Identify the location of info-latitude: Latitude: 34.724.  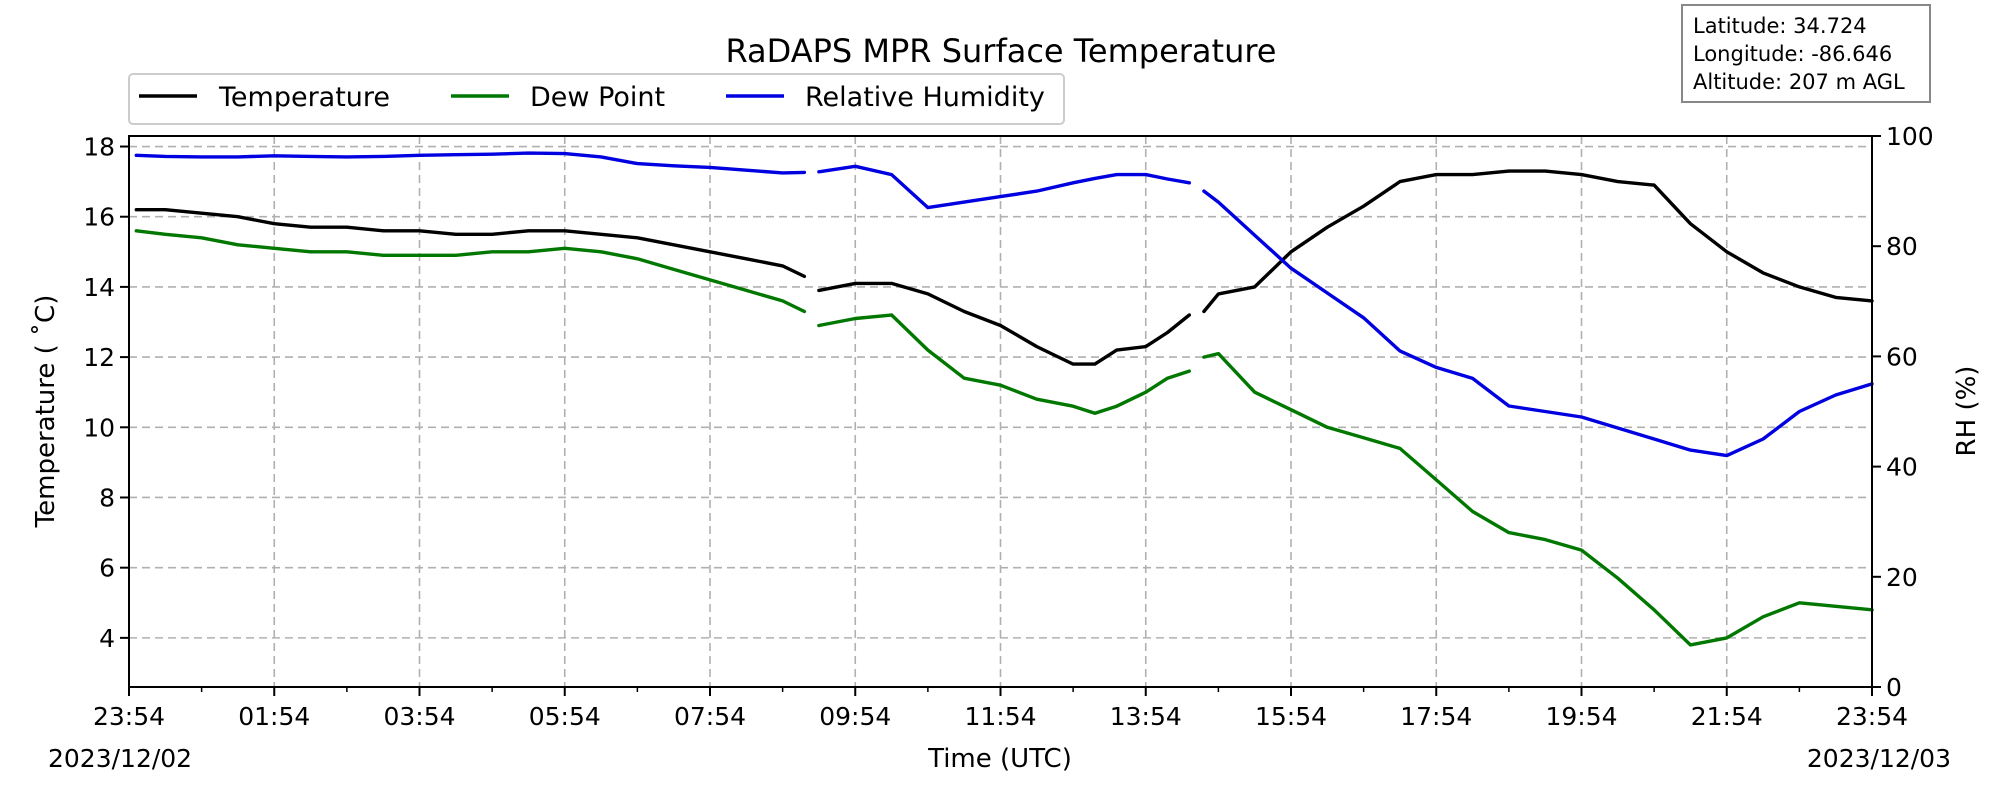
(1780, 26).